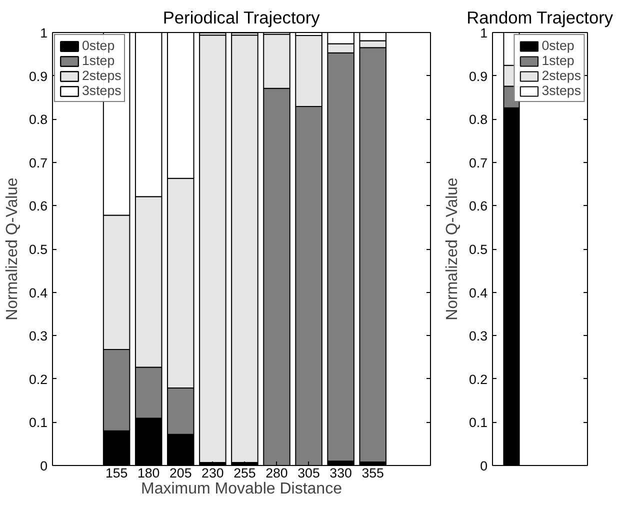  I want to click on x-tick-label: 155, so click(116, 473).